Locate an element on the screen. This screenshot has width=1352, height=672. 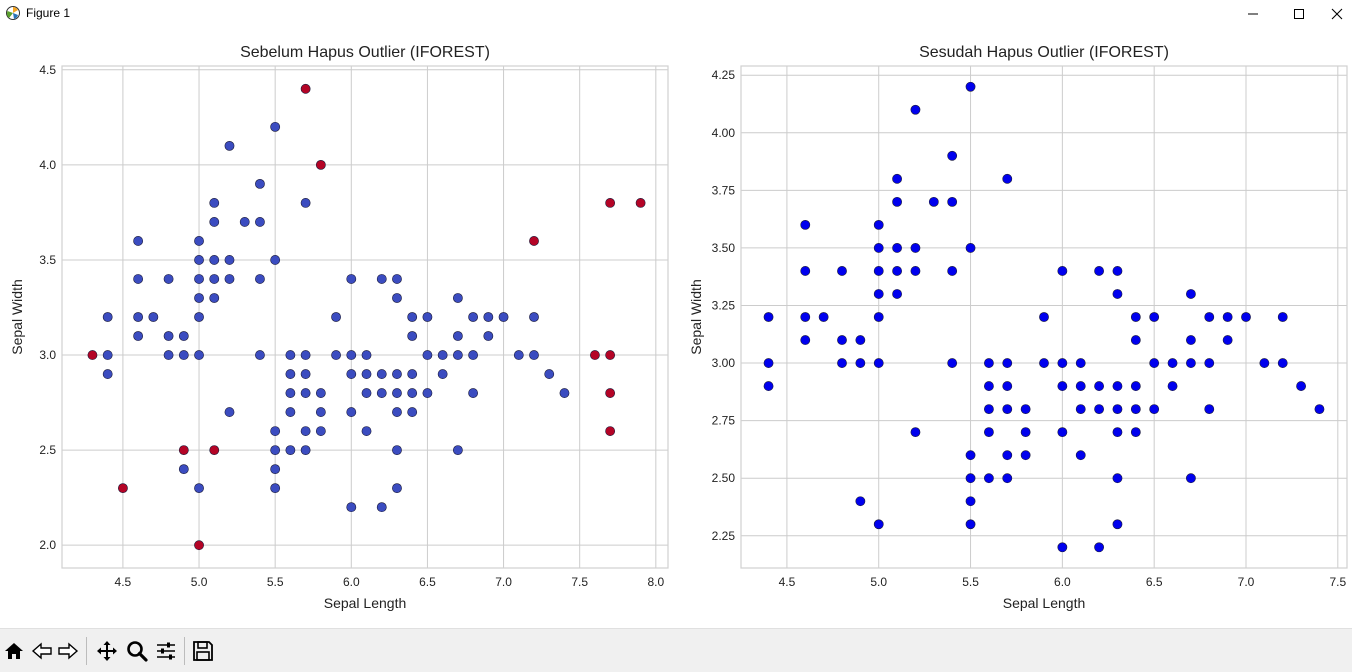
maximize-button is located at coordinates (1299, 14).